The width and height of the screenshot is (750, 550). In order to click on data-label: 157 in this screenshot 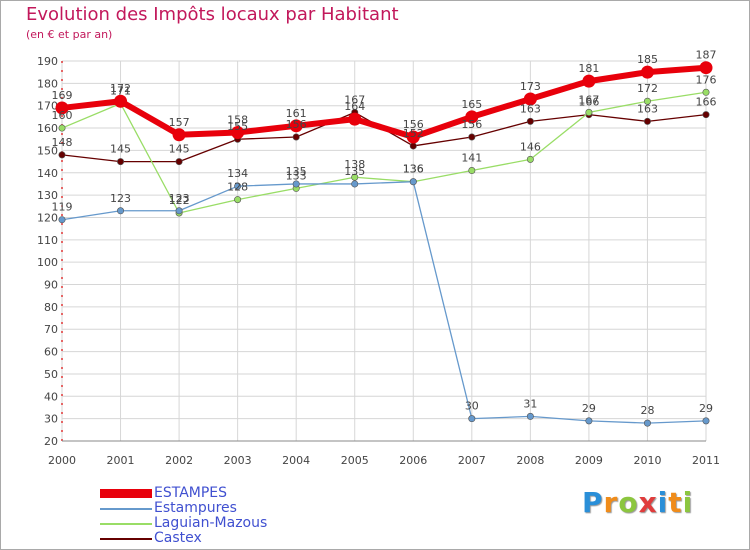, I will do `click(179, 122)`.